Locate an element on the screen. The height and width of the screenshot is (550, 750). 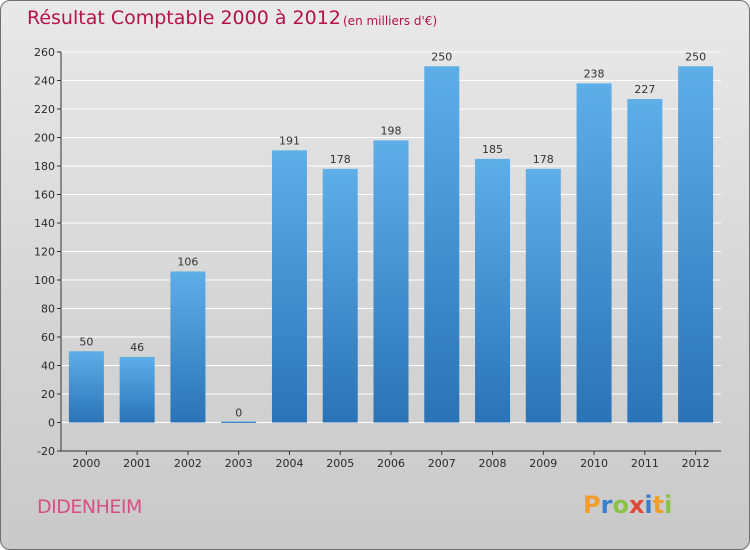
bar-2007 is located at coordinates (442, 244).